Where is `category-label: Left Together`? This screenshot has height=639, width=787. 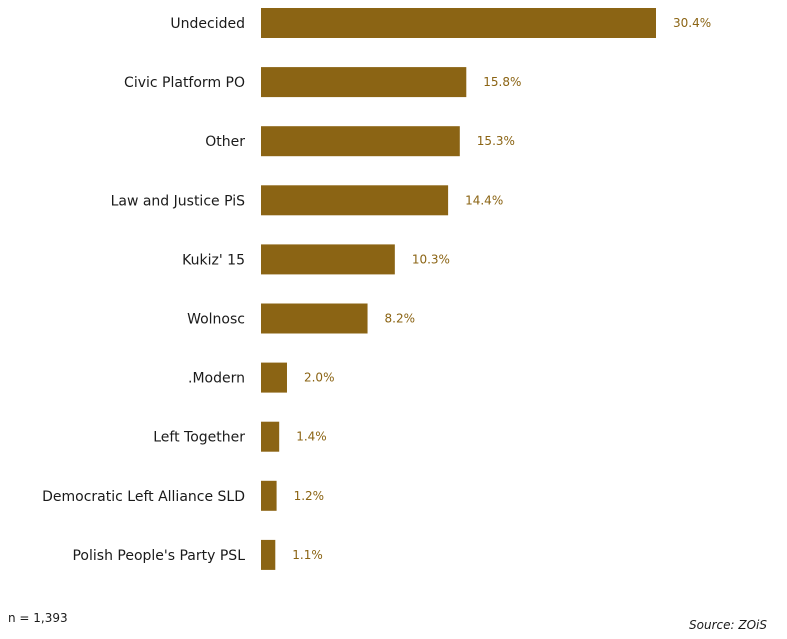 category-label: Left Together is located at coordinates (199, 438).